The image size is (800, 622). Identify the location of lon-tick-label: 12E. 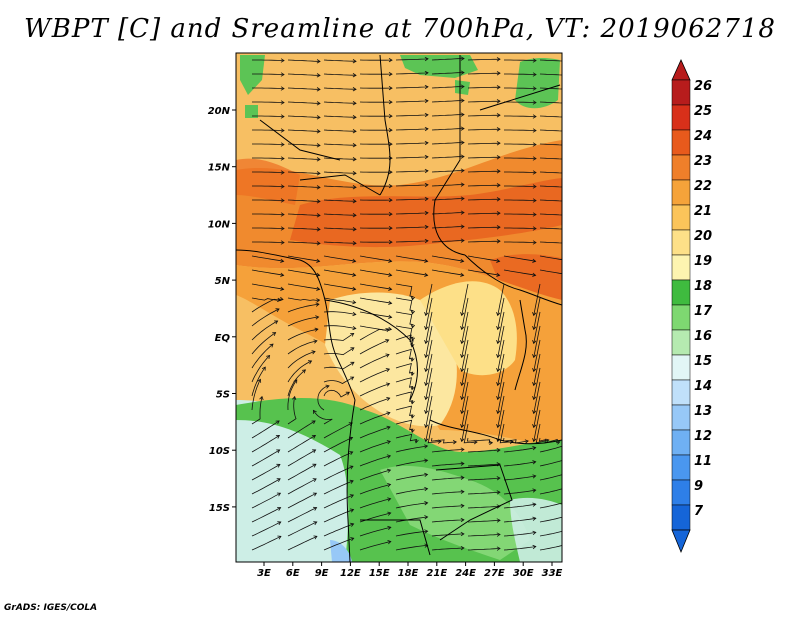
(350, 573).